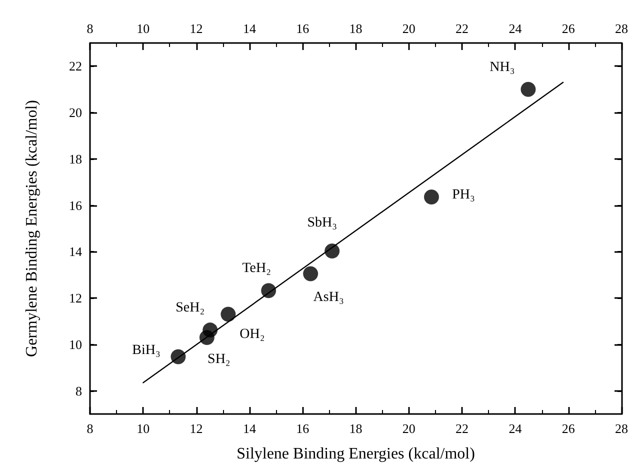  What do you see at coordinates (462, 428) in the screenshot?
I see `x-tick-label: 22` at bounding box center [462, 428].